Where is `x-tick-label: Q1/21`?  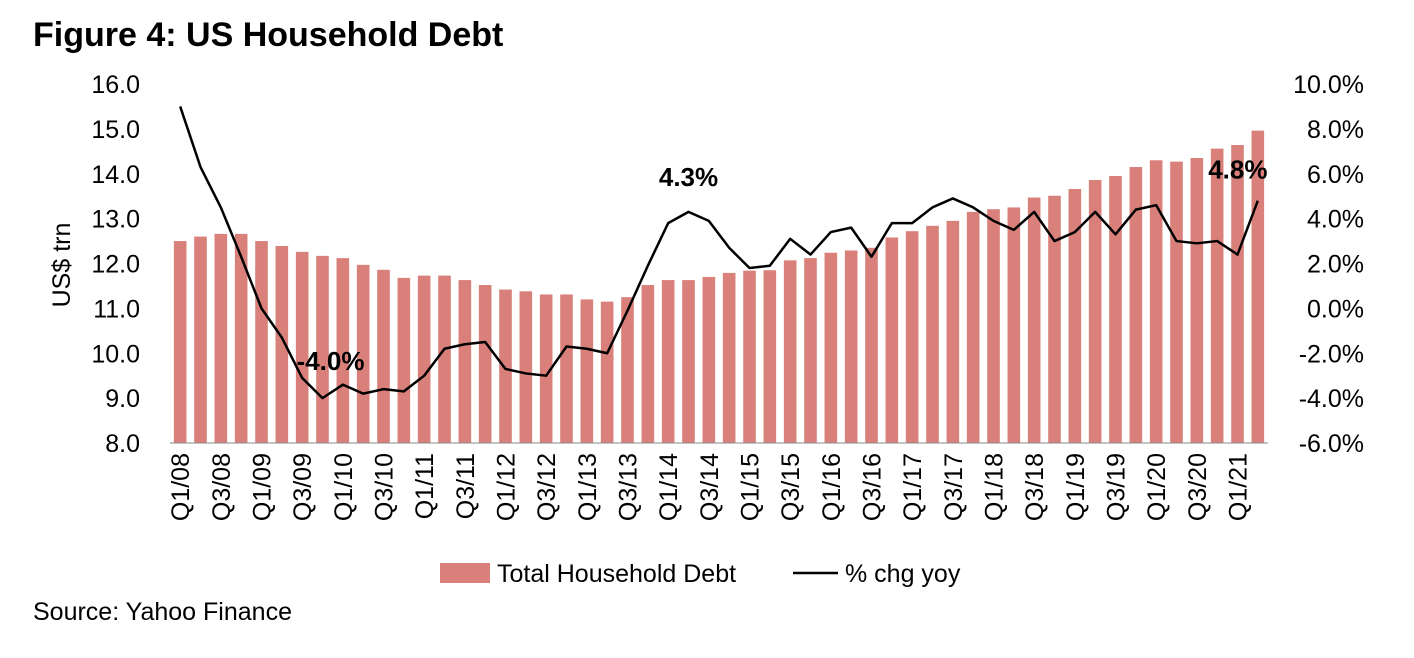
x-tick-label: Q1/21 is located at coordinates (1239, 487).